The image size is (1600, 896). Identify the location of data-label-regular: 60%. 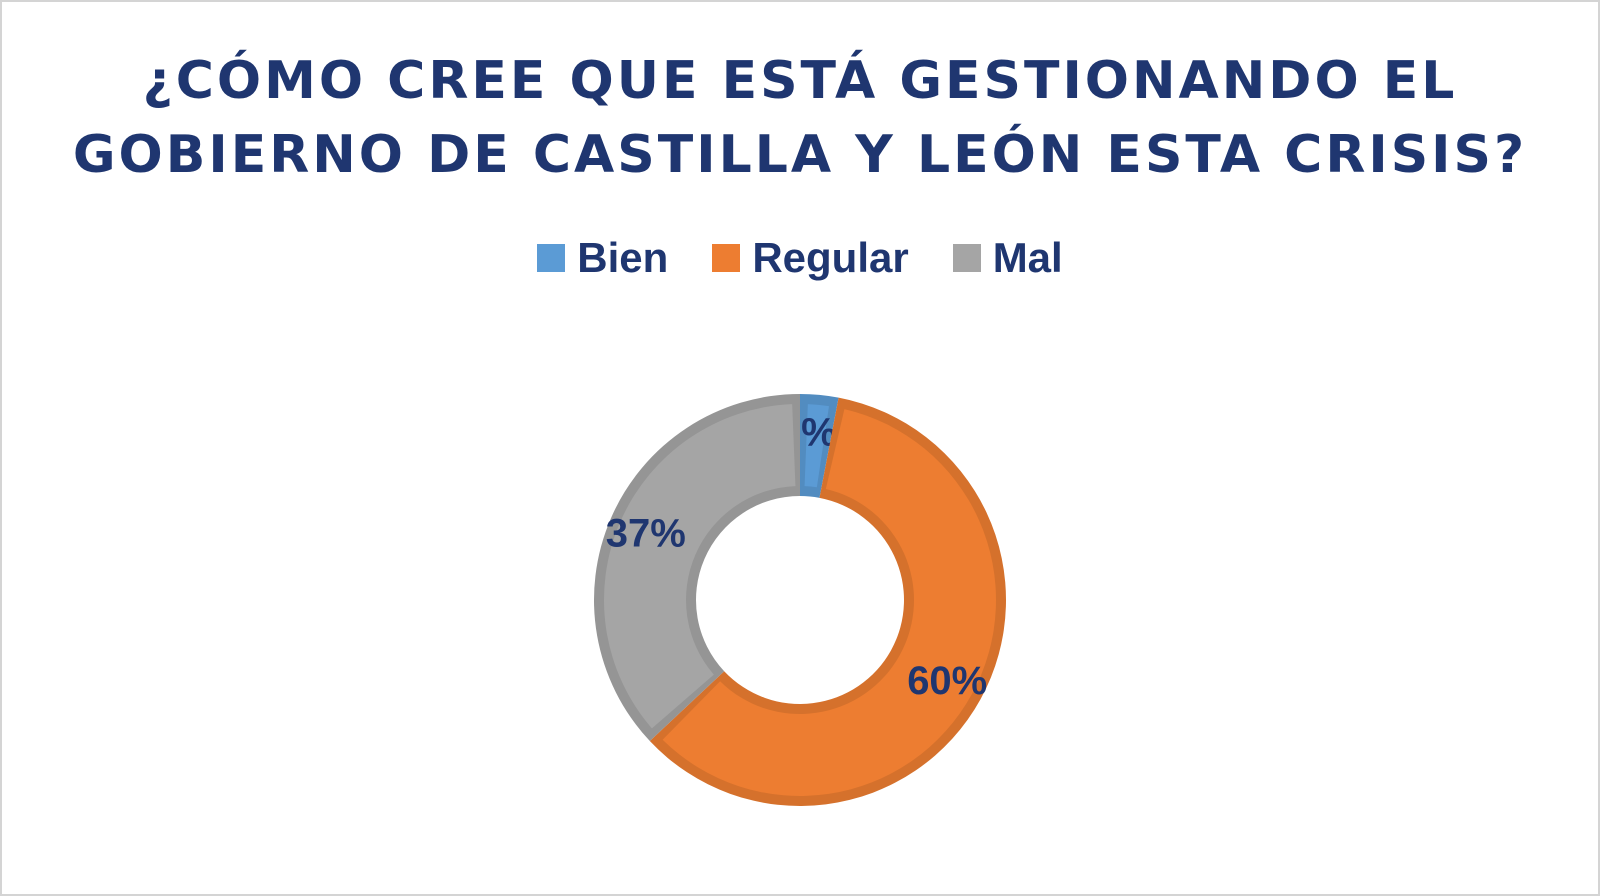
(947, 681).